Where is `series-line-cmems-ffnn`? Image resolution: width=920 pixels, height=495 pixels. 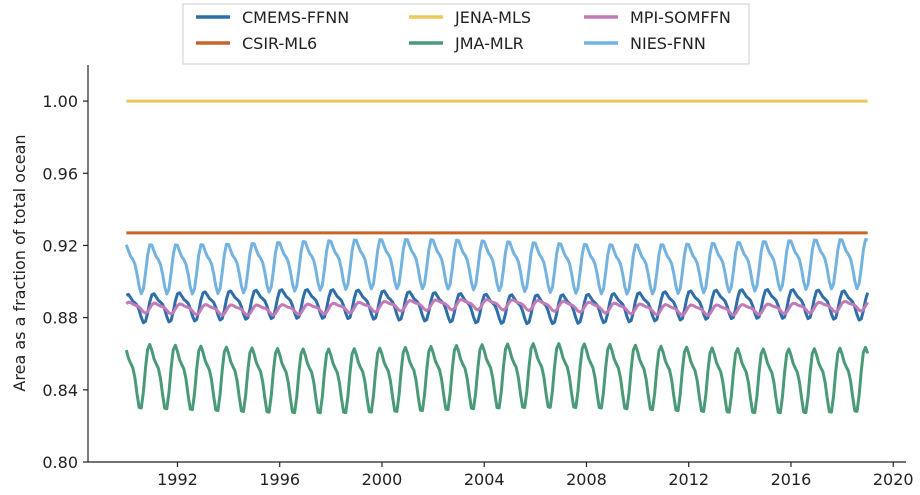
series-line-cmems-ffnn is located at coordinates (497, 307).